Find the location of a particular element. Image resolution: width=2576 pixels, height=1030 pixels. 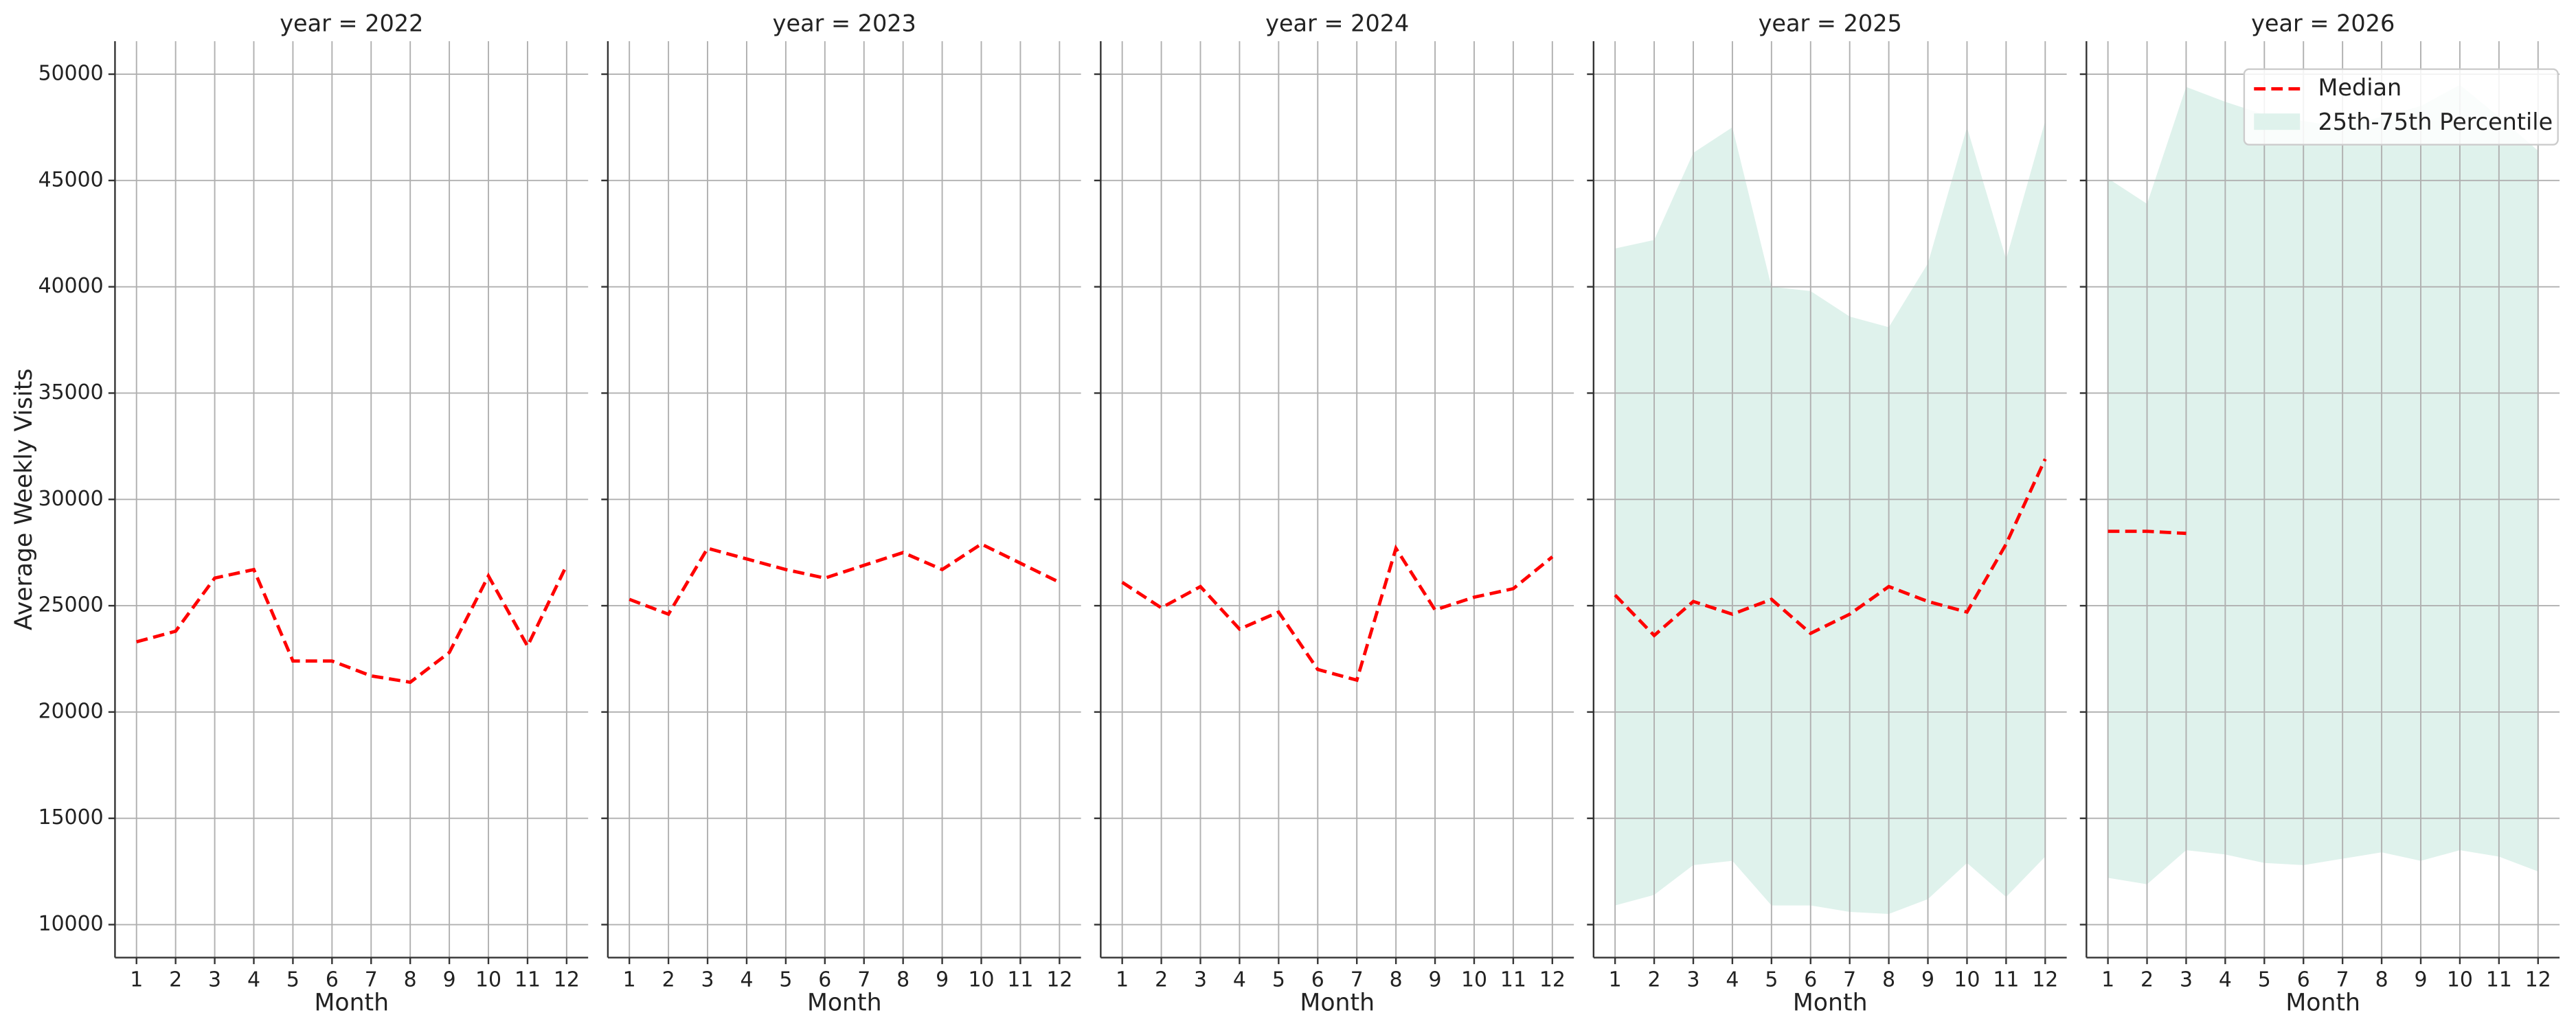

y-tick-label: 50000 is located at coordinates (71, 74).